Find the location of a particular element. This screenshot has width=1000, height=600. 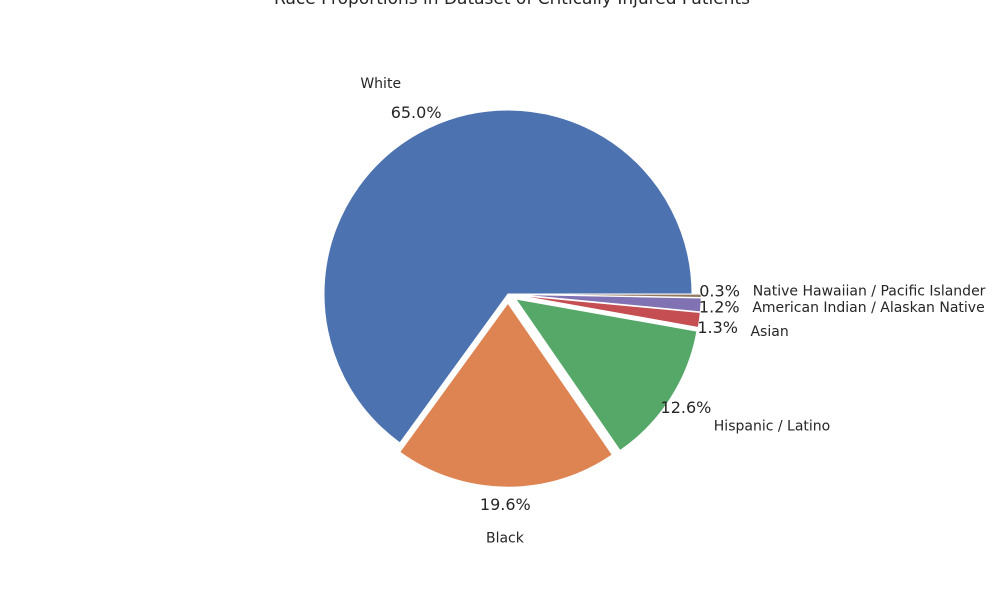

pct-label-hispanic-latino: 12.6% is located at coordinates (686, 407).